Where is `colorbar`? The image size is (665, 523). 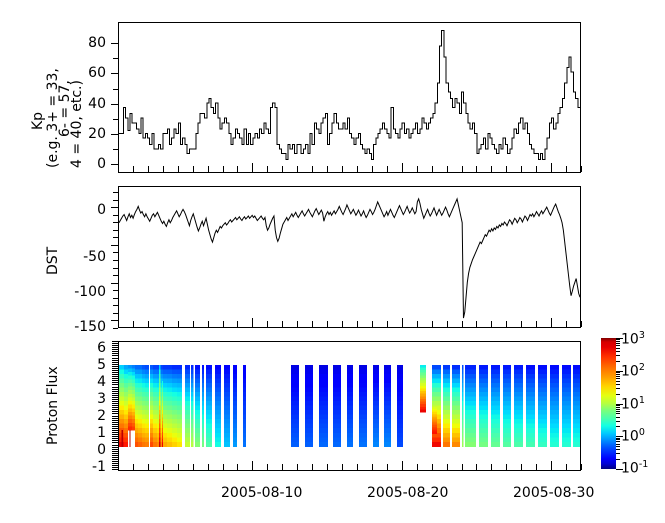
colorbar is located at coordinates (608, 403).